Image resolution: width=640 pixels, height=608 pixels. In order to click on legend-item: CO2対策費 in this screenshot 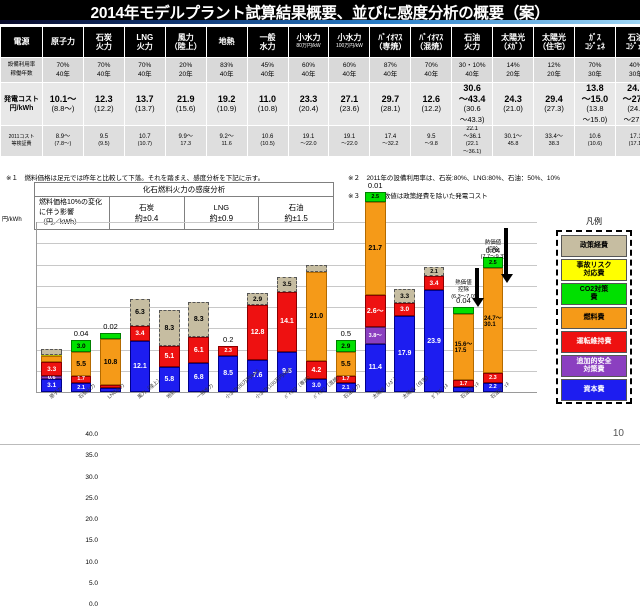, I will do `click(594, 294)`.